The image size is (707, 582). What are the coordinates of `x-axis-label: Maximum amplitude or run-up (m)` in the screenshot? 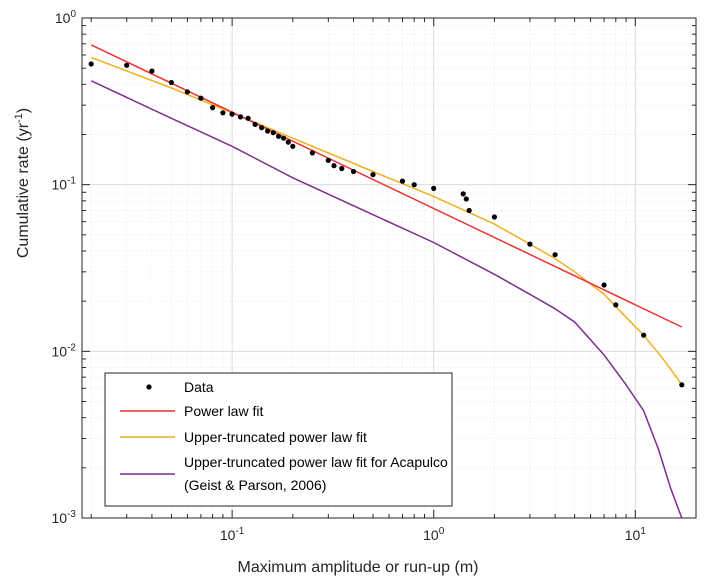 It's located at (358, 567).